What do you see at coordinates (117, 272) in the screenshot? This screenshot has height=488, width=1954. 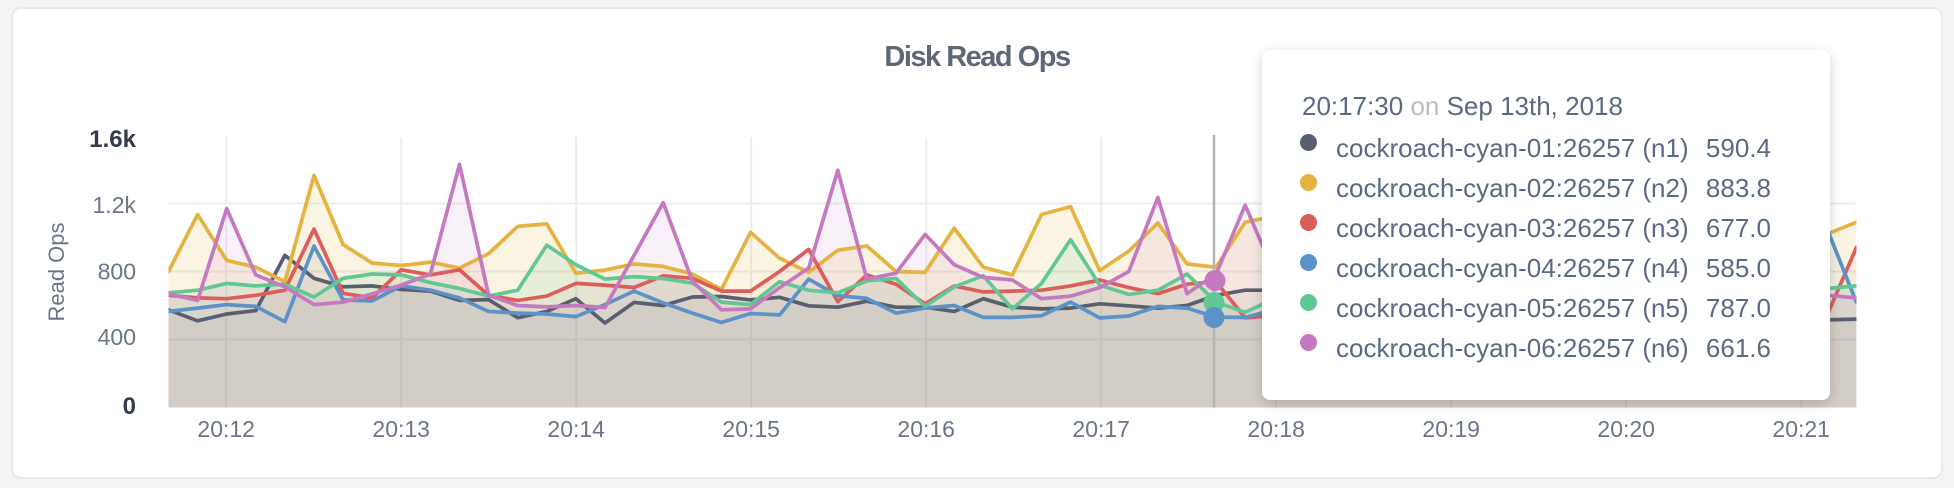 I see `svg-text: 800` at bounding box center [117, 272].